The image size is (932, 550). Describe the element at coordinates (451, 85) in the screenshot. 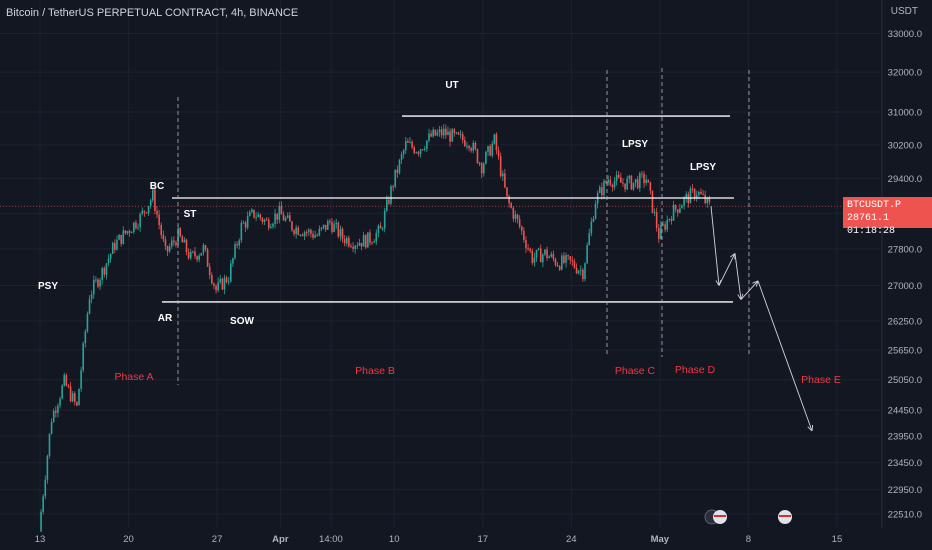

I see `event-label: UT` at that location.